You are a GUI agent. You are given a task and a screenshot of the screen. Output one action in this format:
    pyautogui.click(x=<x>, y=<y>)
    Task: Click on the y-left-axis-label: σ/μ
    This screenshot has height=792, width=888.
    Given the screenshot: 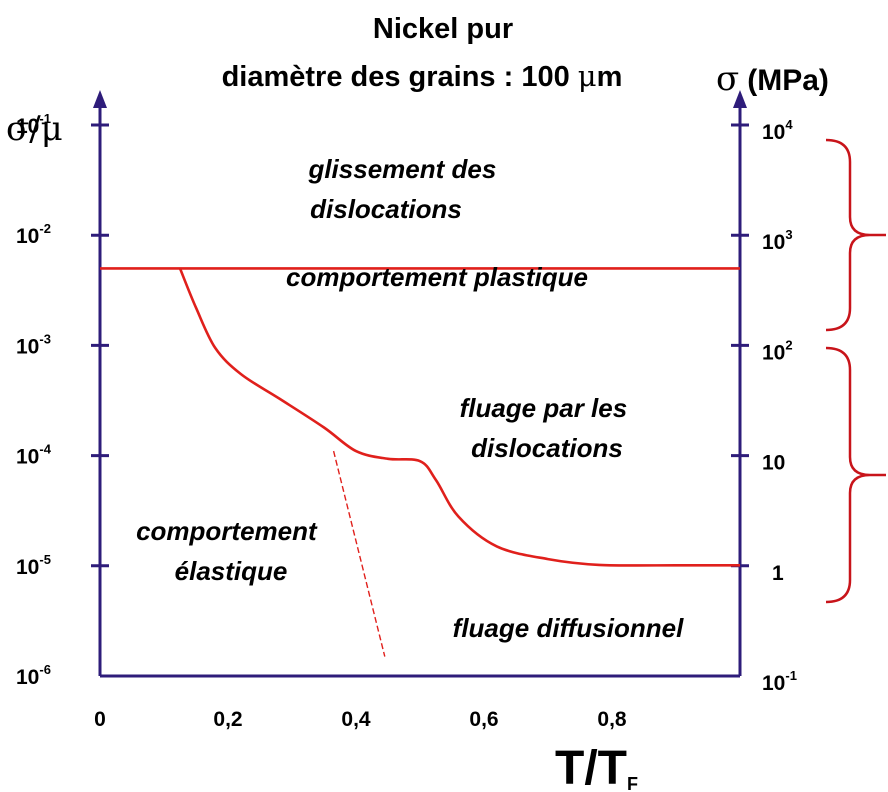 What is the action you would take?
    pyautogui.click(x=34, y=129)
    